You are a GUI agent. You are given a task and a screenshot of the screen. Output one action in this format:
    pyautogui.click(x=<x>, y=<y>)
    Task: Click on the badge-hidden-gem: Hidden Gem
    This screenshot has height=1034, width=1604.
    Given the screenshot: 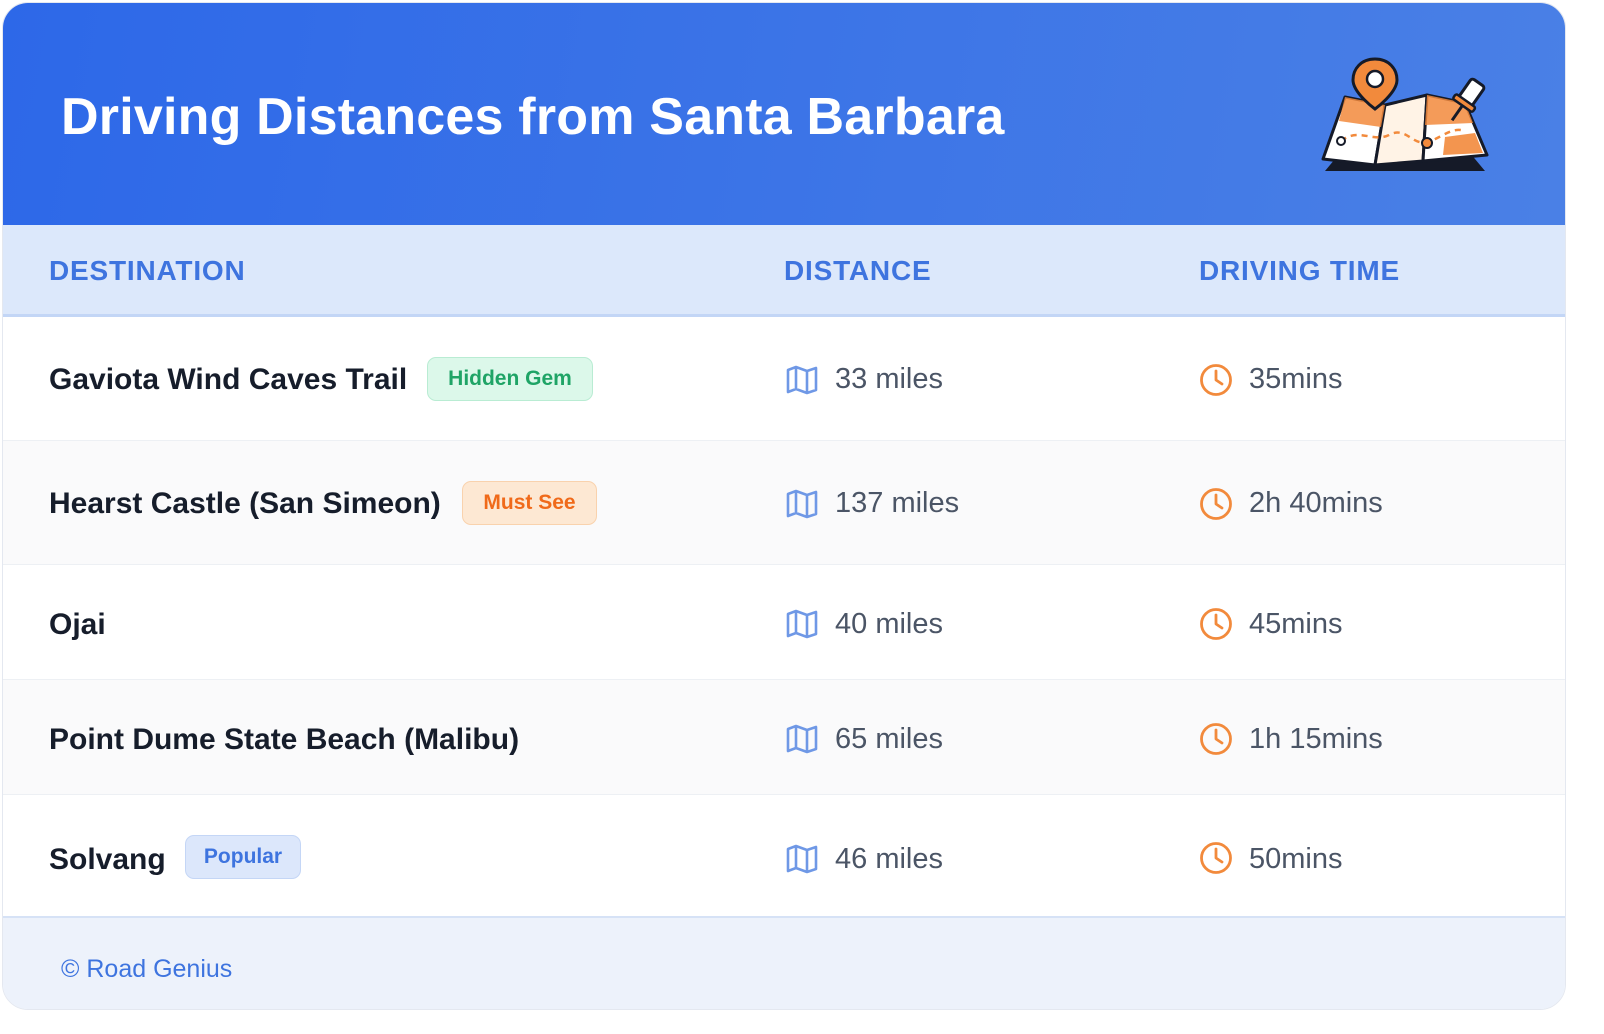 What is the action you would take?
    pyautogui.click(x=510, y=379)
    